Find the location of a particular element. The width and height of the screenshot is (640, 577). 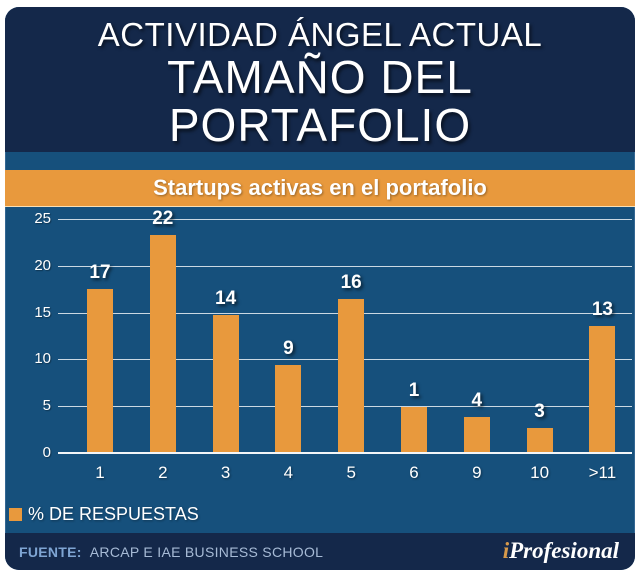

bar-value-label: 13 is located at coordinates (602, 309).